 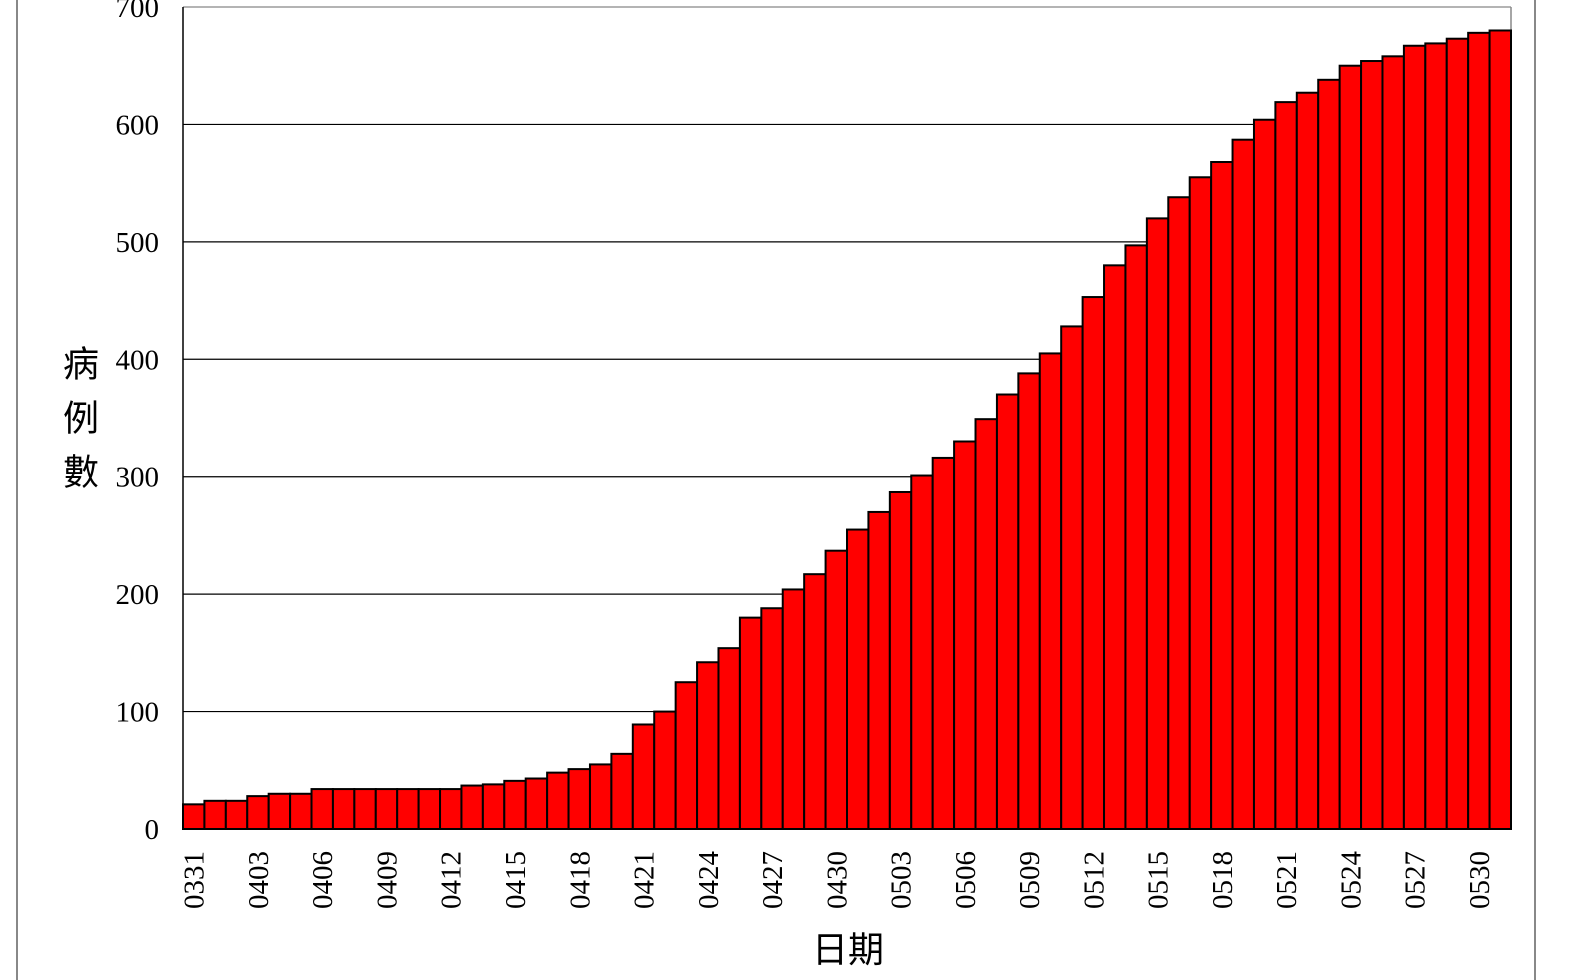 What do you see at coordinates (966, 880) in the screenshot?
I see `x-tick-label: 0506` at bounding box center [966, 880].